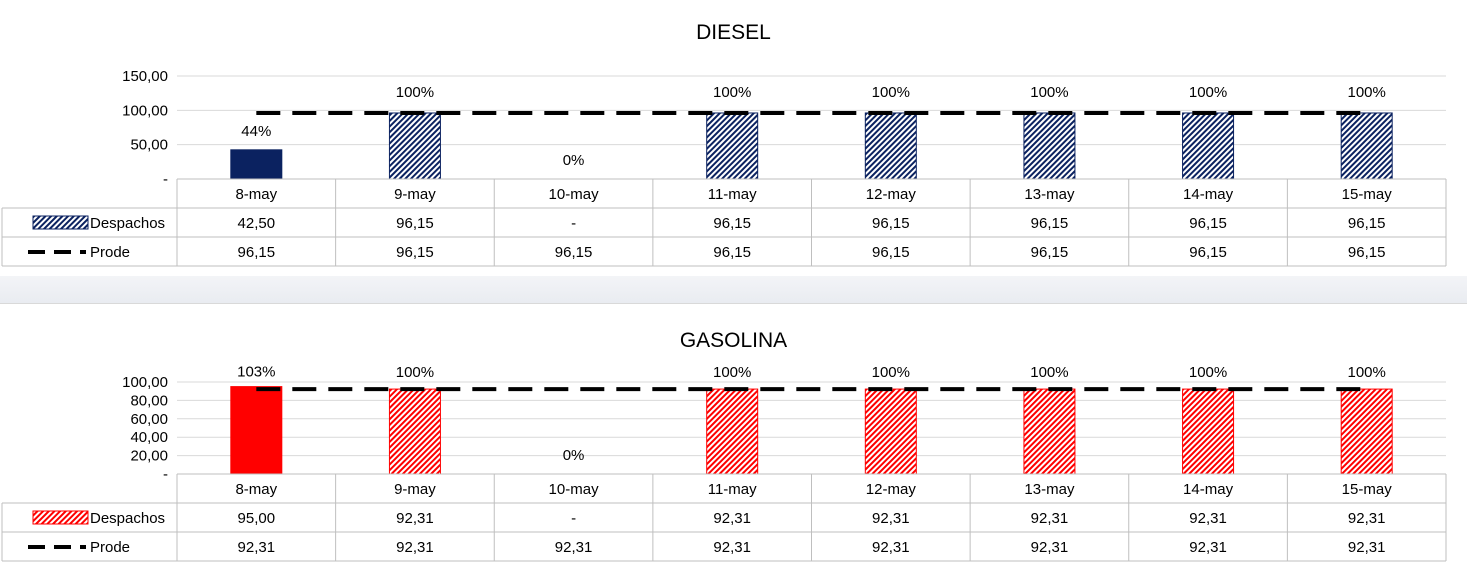 The height and width of the screenshot is (572, 1467). Describe the element at coordinates (733, 289) in the screenshot. I see `background-strip` at that location.